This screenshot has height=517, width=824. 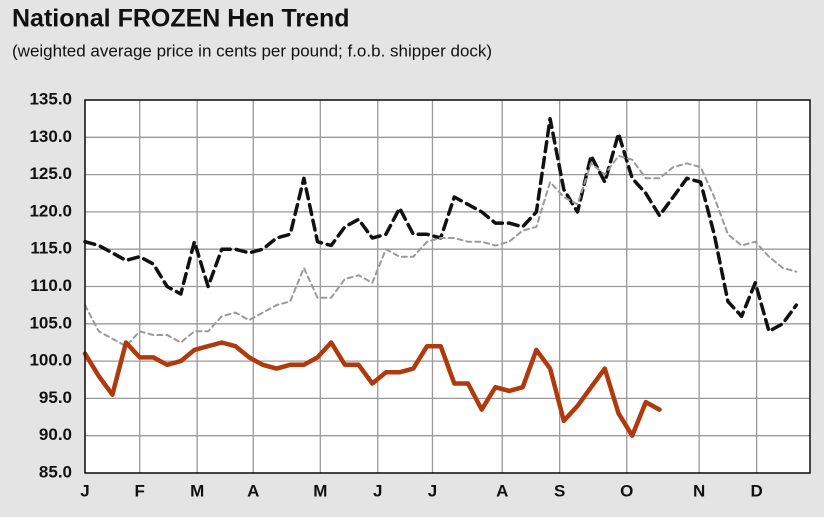 I want to click on y-tick-label: 95.0, so click(x=55, y=397).